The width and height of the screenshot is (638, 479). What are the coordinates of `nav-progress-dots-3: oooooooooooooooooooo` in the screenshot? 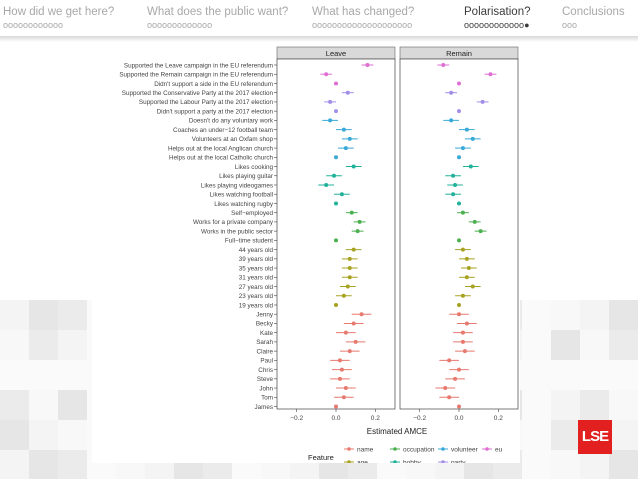 It's located at (362, 25).